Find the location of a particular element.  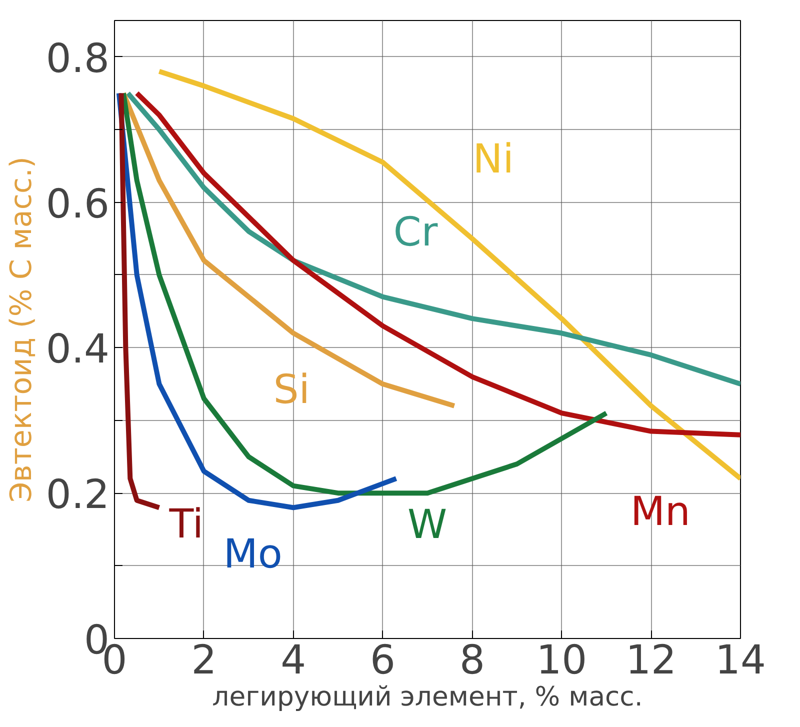

x-tick-label: 10 is located at coordinates (562, 661).